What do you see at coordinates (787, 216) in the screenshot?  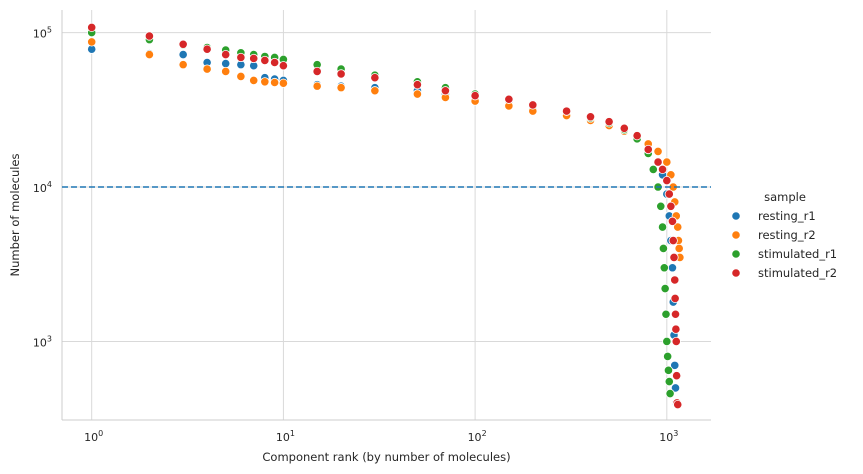 I see `legend-label: resting_r1` at bounding box center [787, 216].